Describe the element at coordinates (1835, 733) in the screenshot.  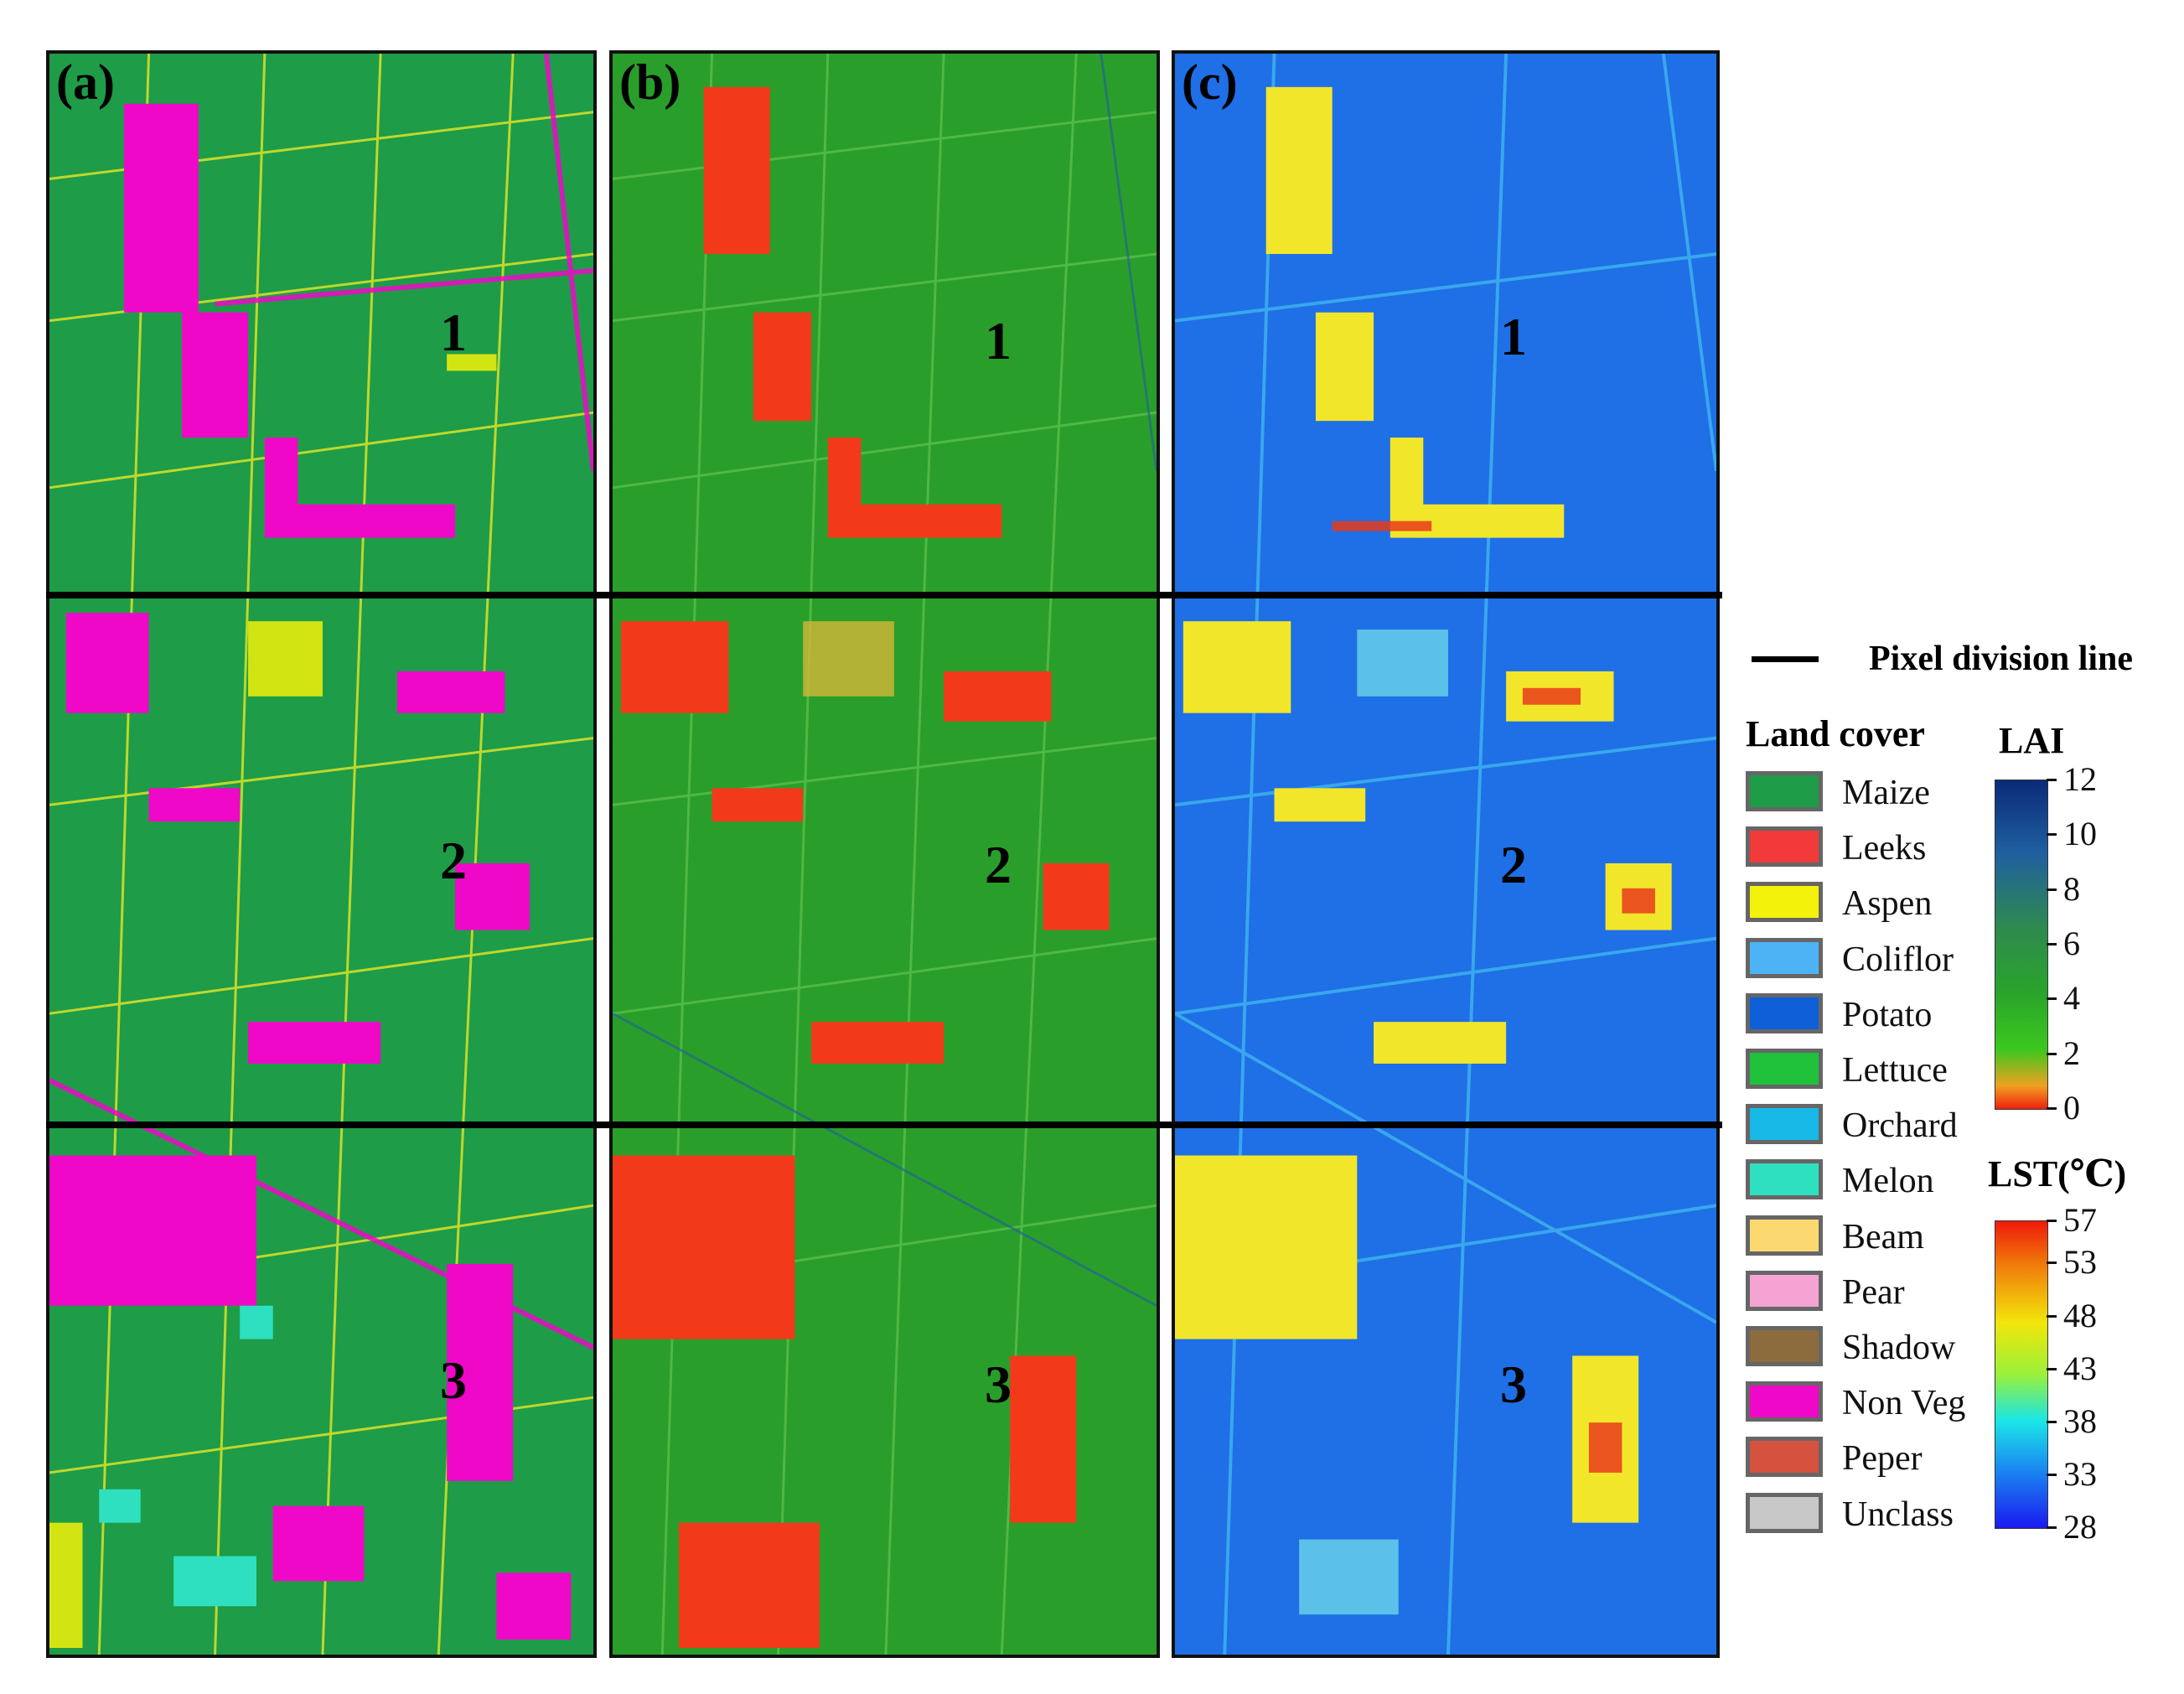
I see `land-cover-legend-title: Land cover` at that location.